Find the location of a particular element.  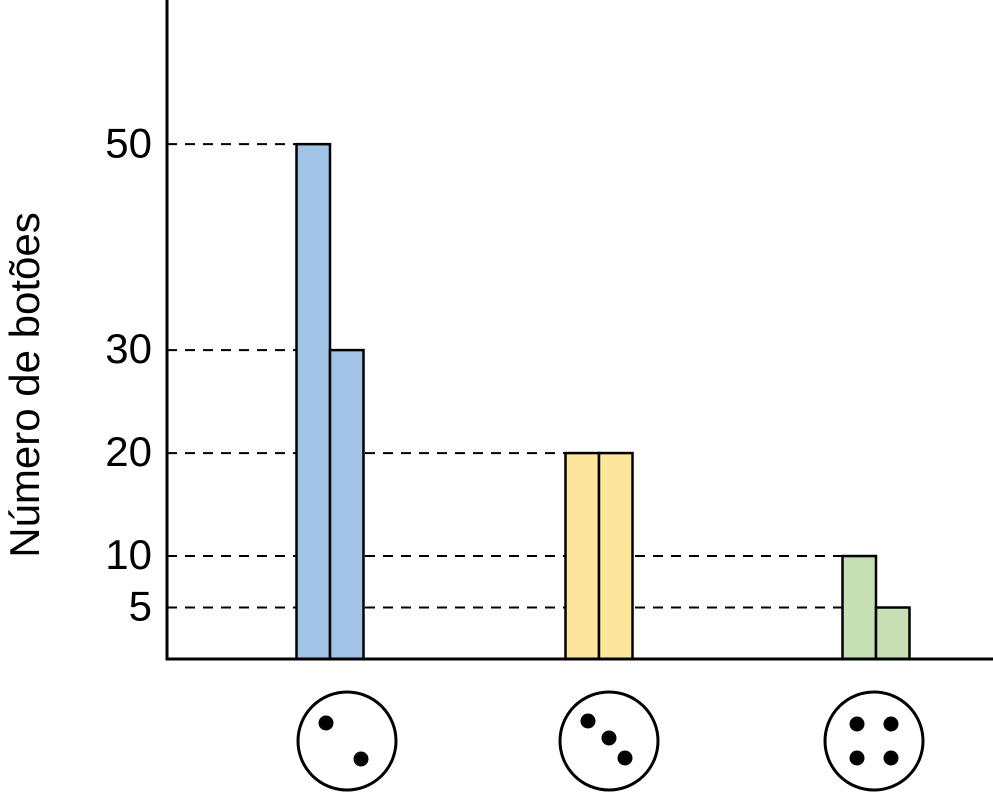

y-tick-label: 20 is located at coordinates (128, 451).